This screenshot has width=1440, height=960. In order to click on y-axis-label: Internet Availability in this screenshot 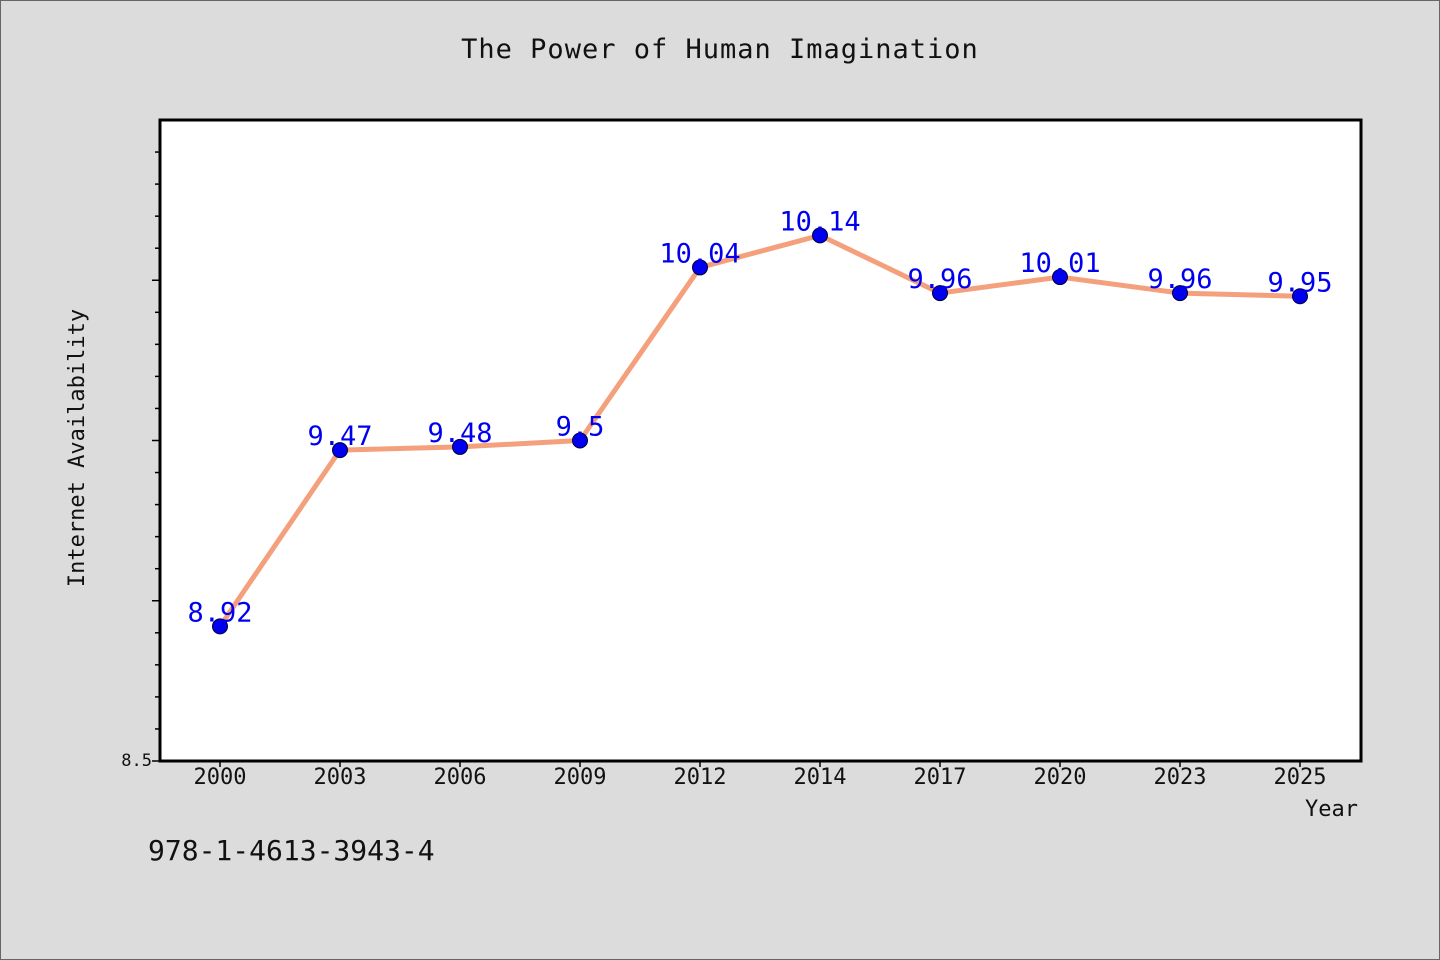, I will do `click(77, 448)`.